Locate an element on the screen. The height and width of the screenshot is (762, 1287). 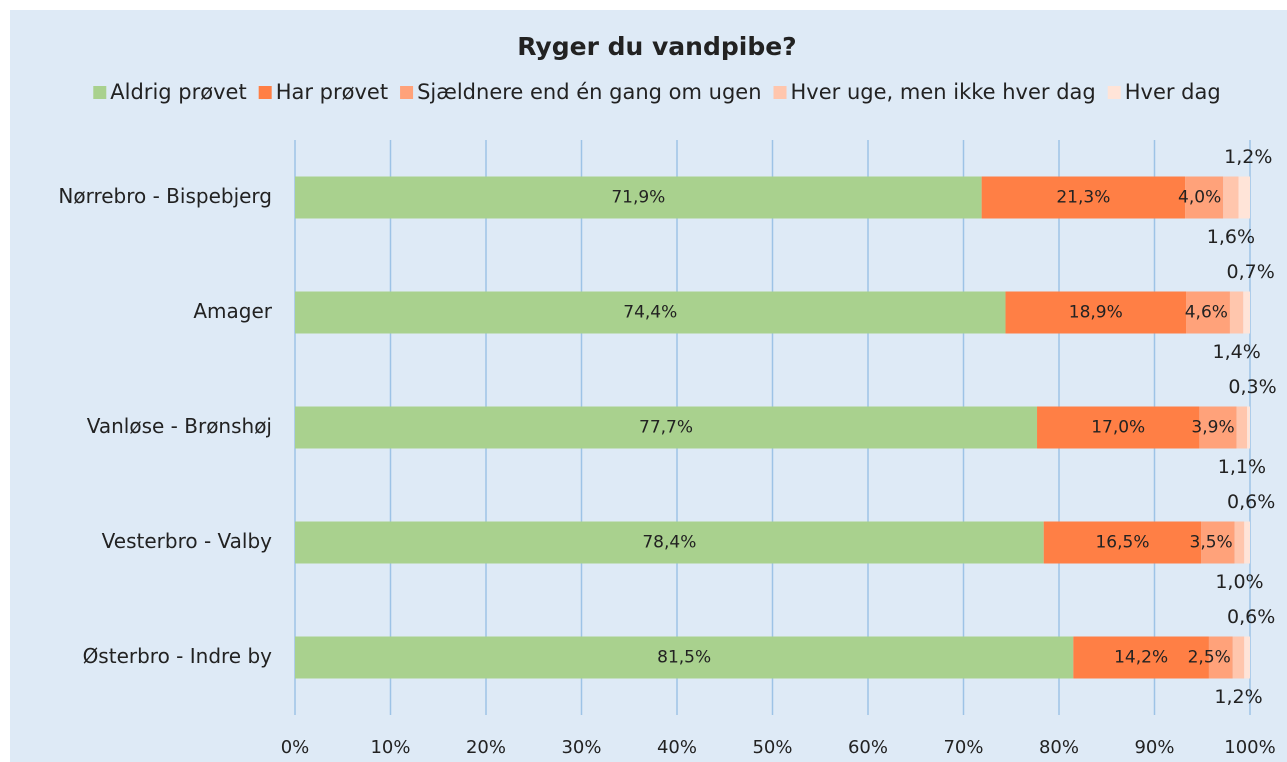
data-label: 16,5% is located at coordinates (1122, 543).